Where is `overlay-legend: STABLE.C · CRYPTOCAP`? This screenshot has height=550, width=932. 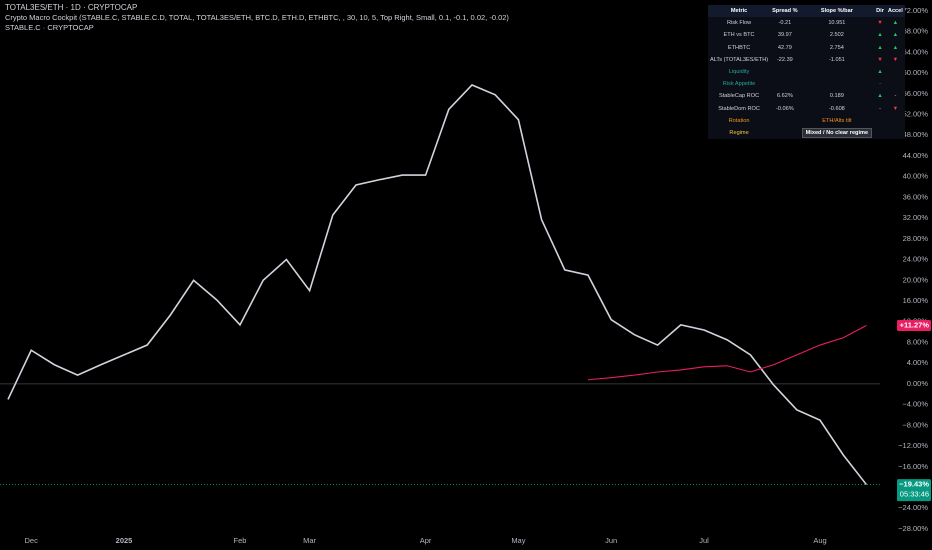
overlay-legend: STABLE.C · CRYPTOCAP is located at coordinates (49, 27).